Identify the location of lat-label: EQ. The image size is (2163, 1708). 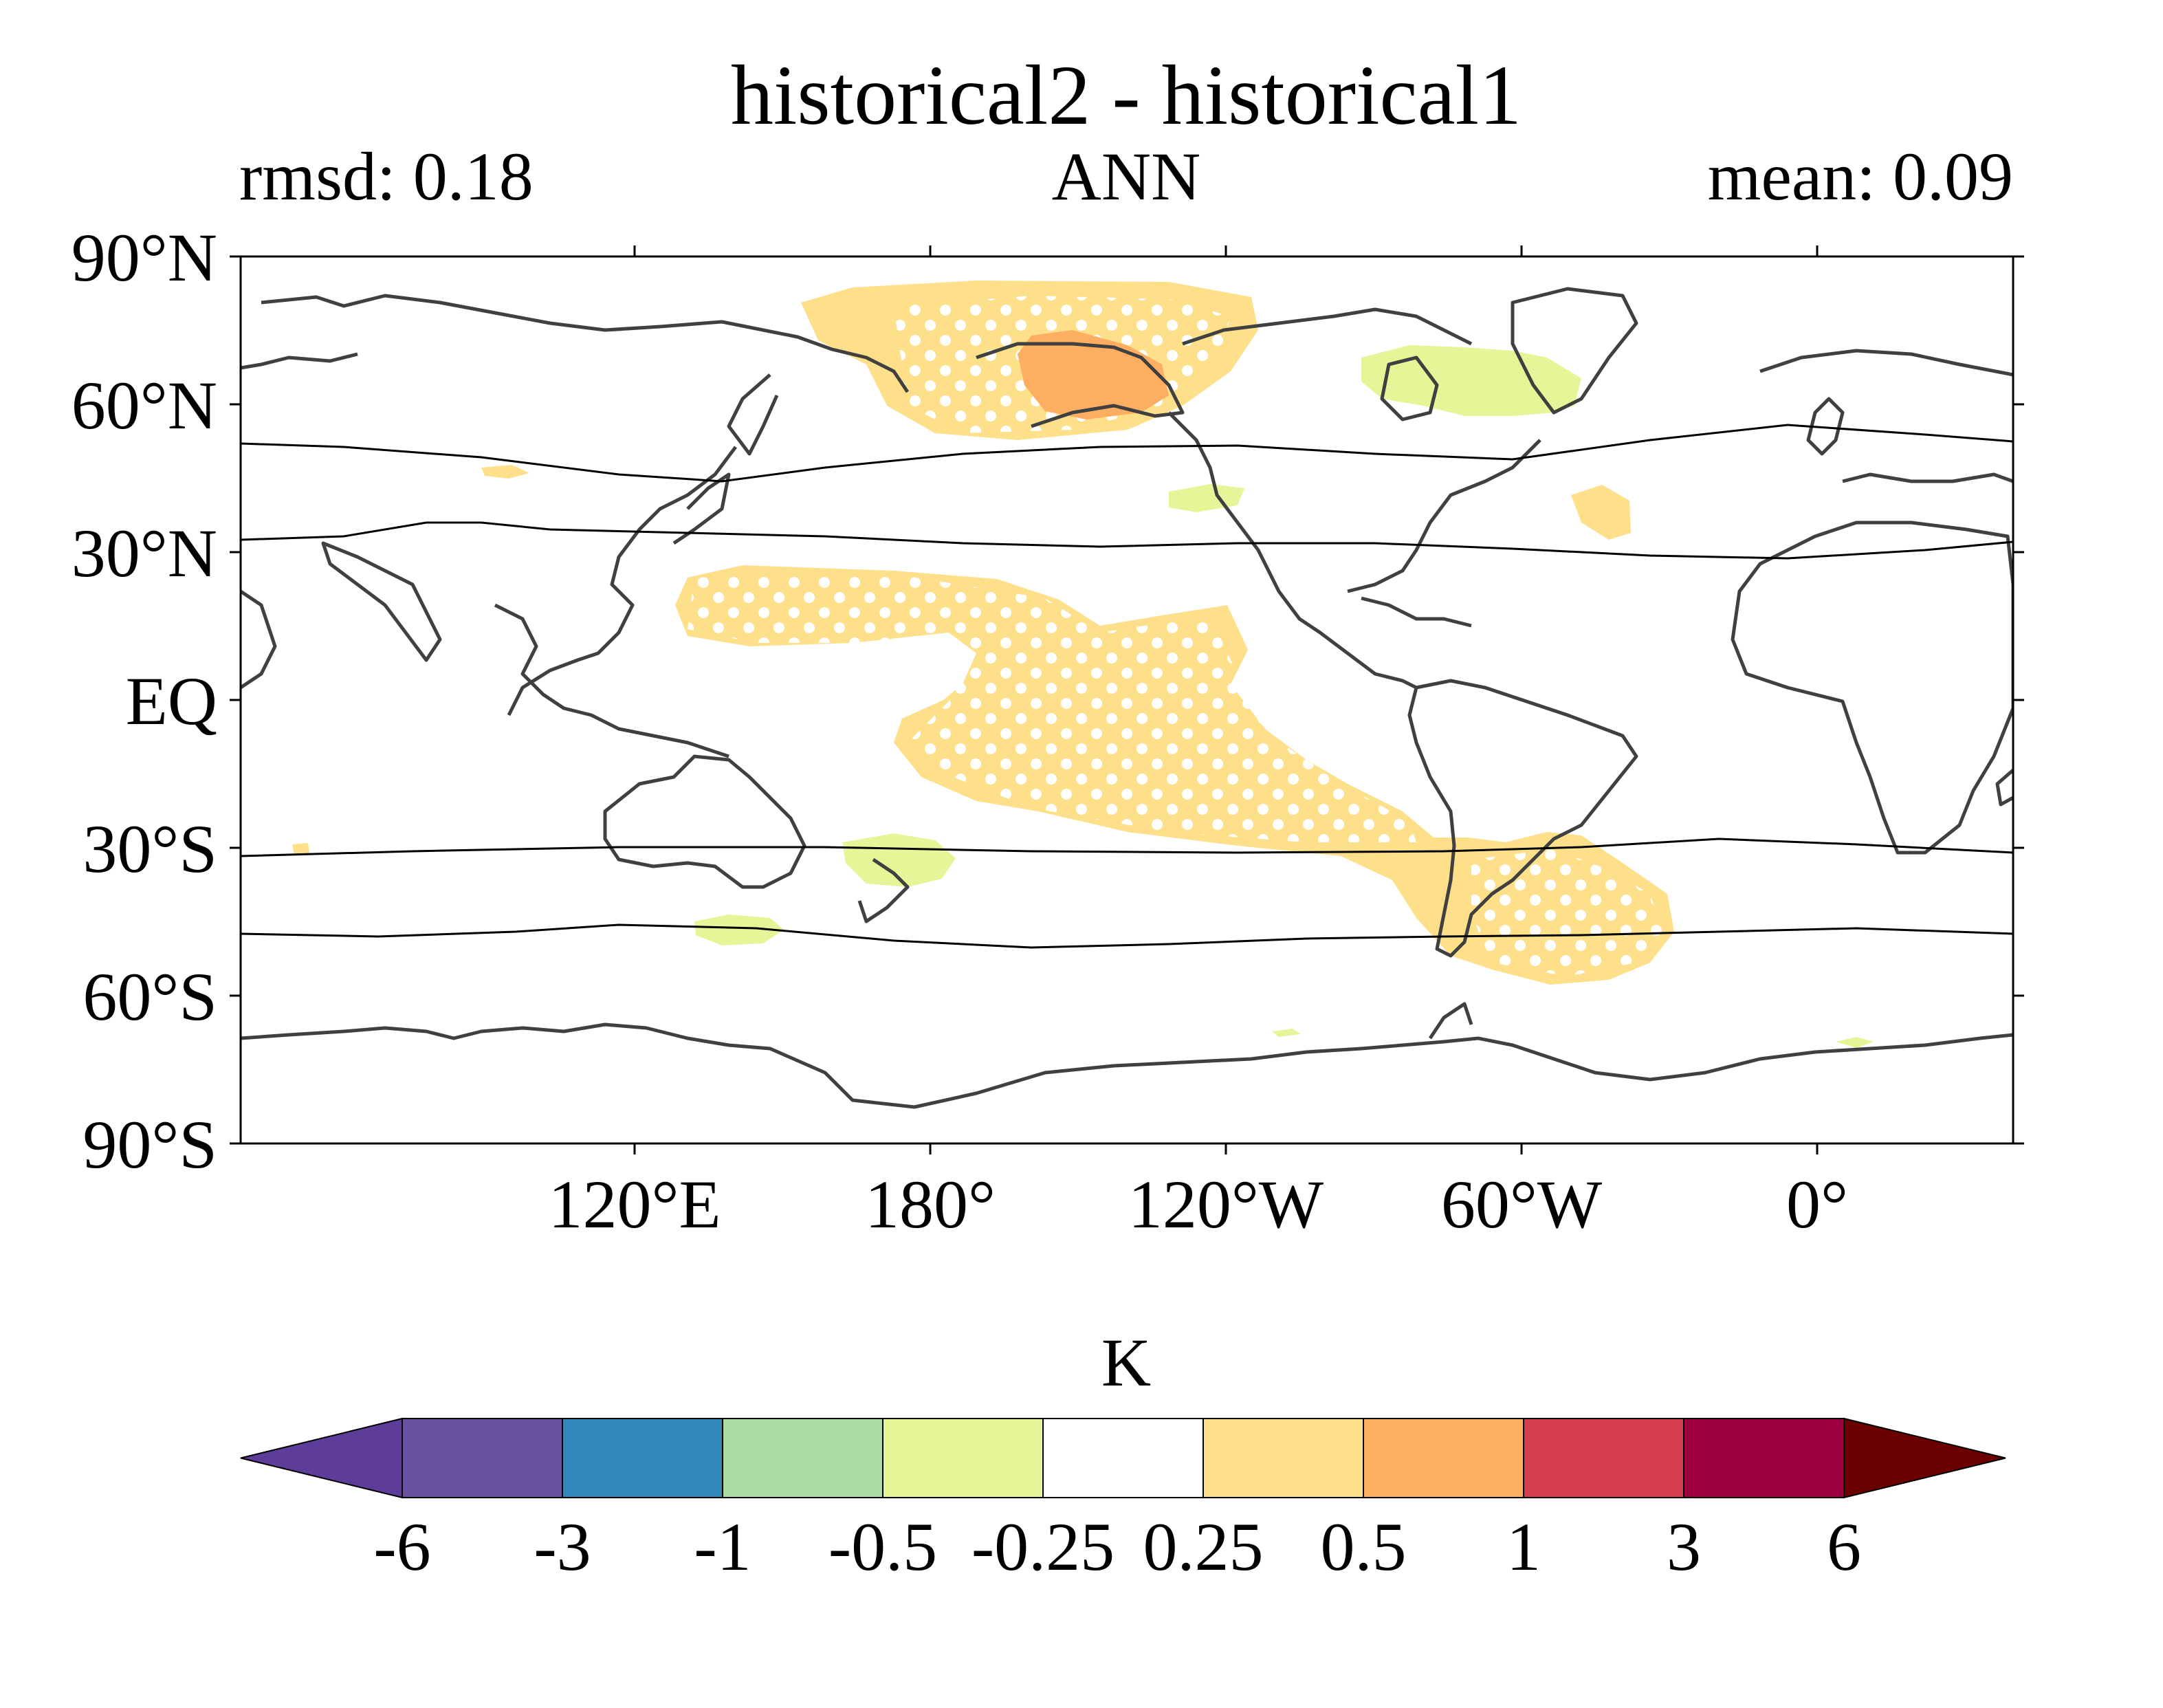
(171, 701).